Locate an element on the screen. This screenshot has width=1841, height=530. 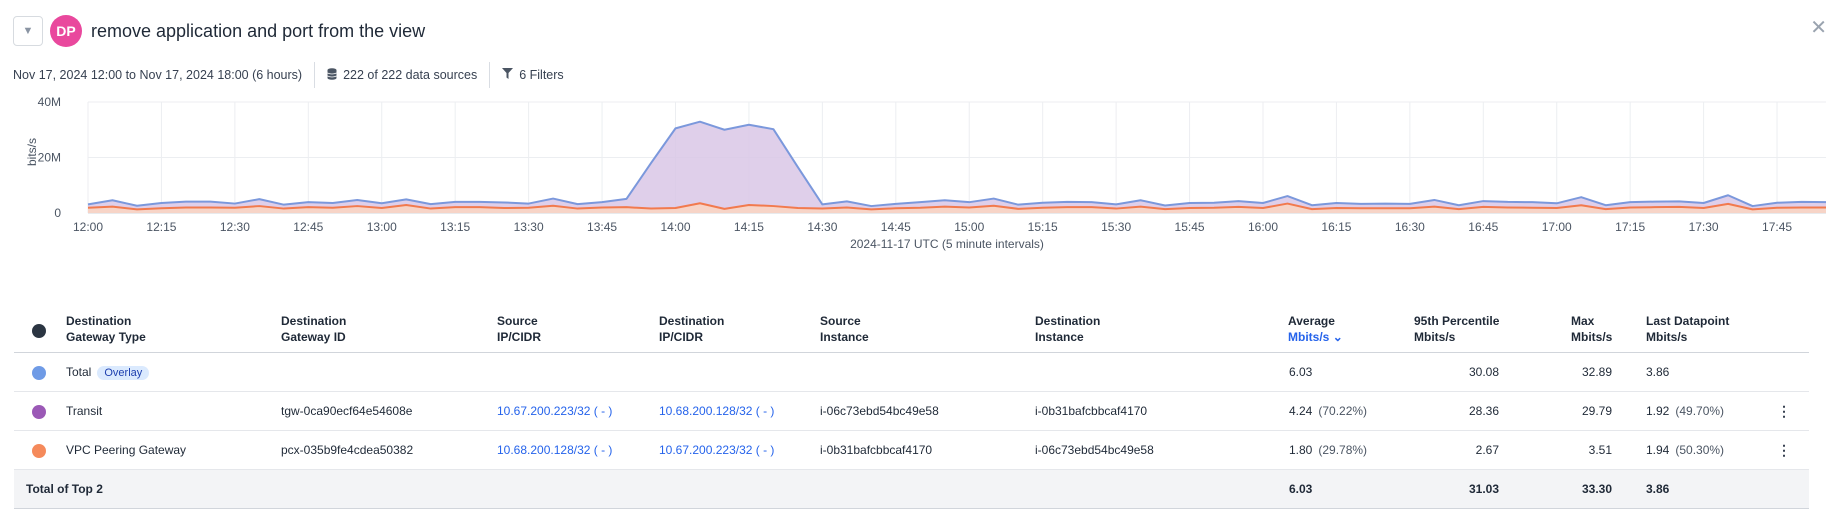
table-footer-total: Total of Top 2 6.03 31.03 33.30 3.86 is located at coordinates (911, 489).